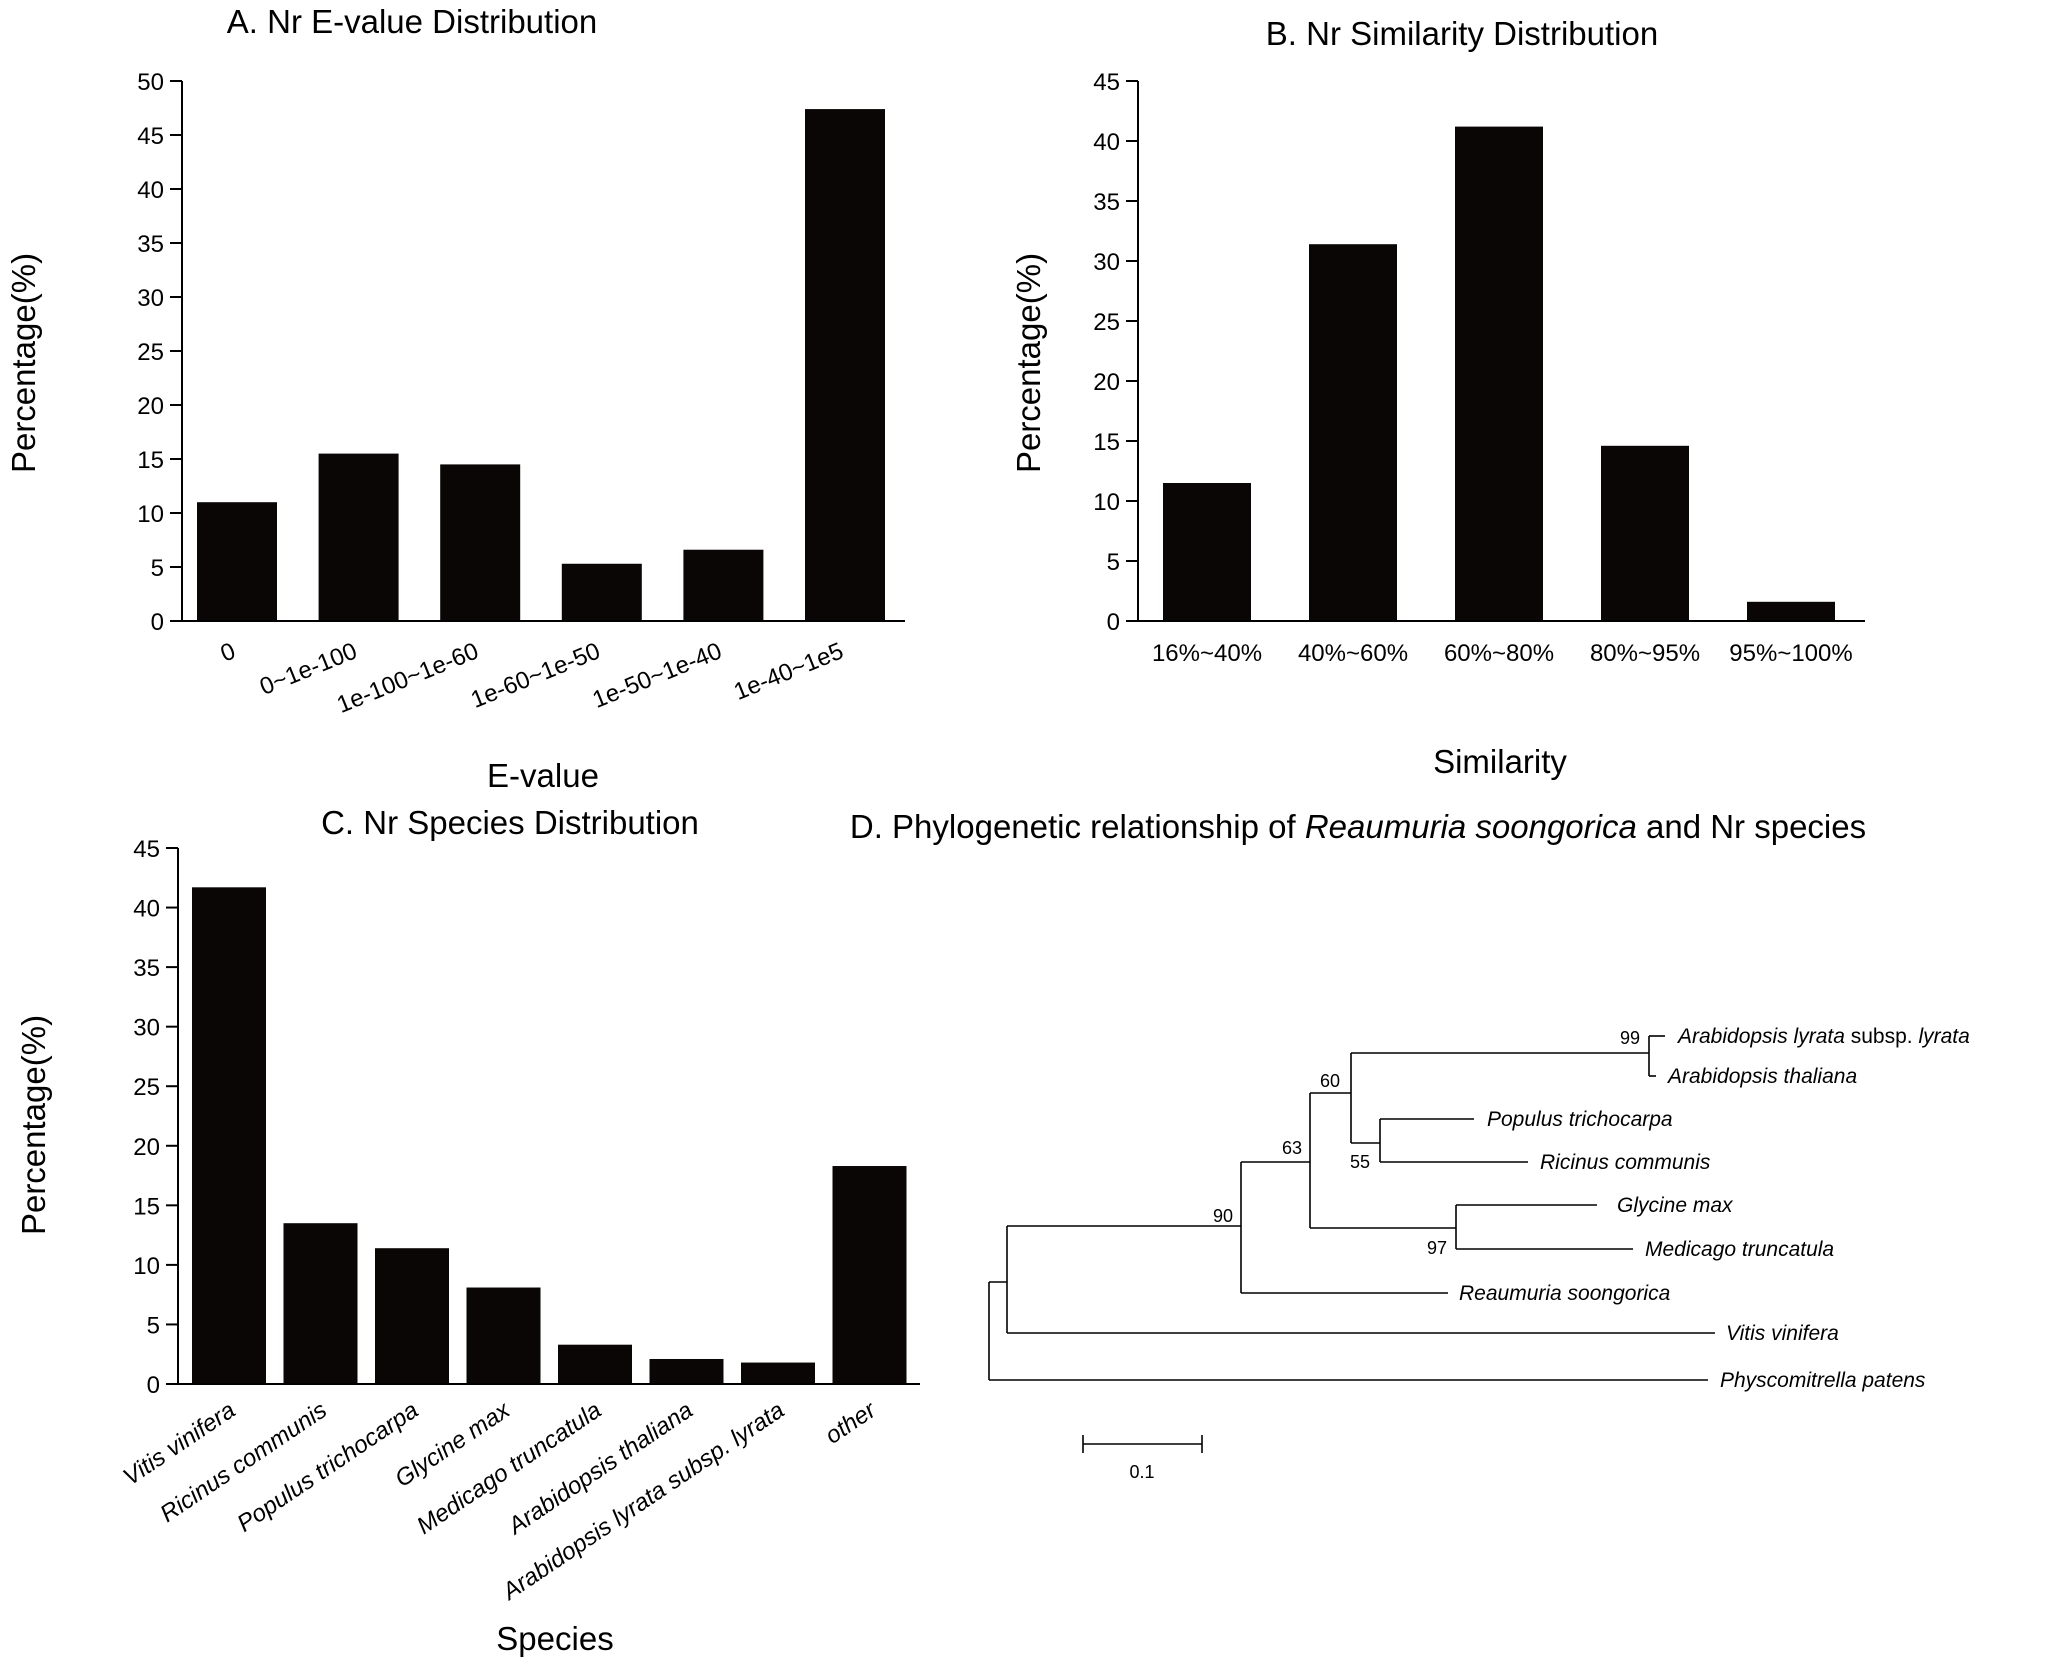 The width and height of the screenshot is (2059, 1664). Describe the element at coordinates (155, 1117) in the screenshot. I see `panel-c-y-ticks: 0 5 10 15 20 25 30 35 40 45` at that location.